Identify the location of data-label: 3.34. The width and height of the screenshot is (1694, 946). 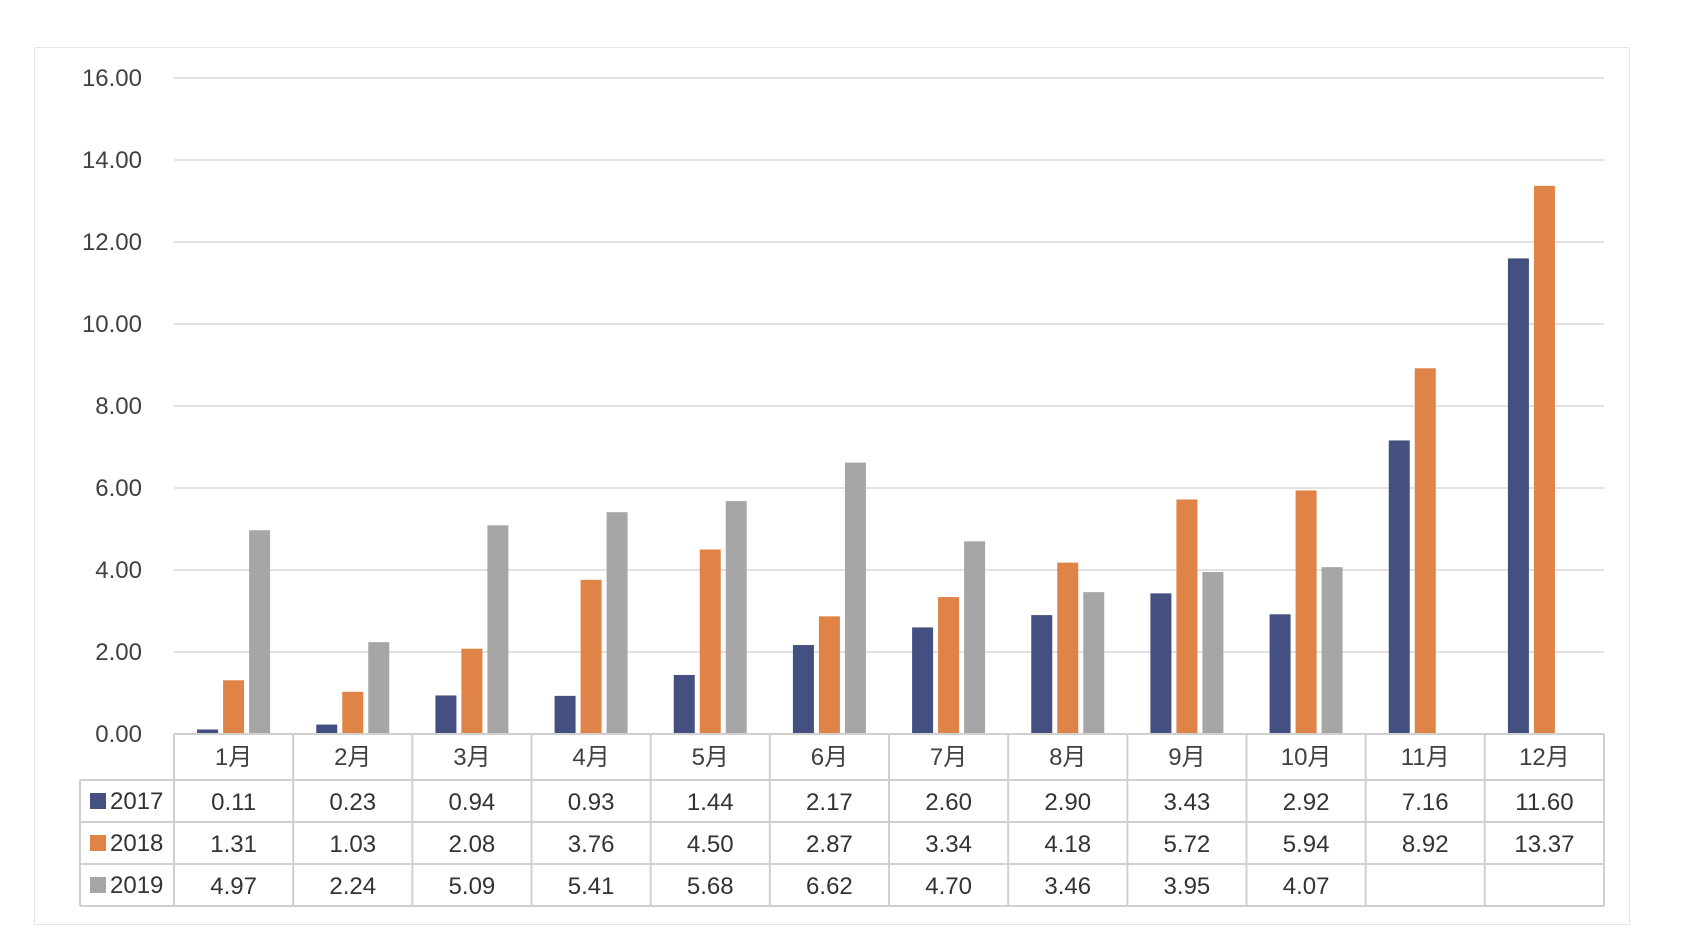
(948, 844).